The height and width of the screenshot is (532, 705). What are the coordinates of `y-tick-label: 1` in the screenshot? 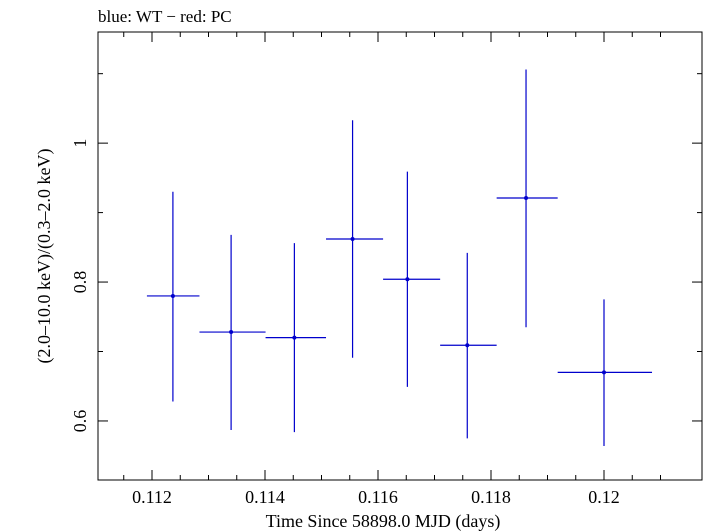 It's located at (80, 143).